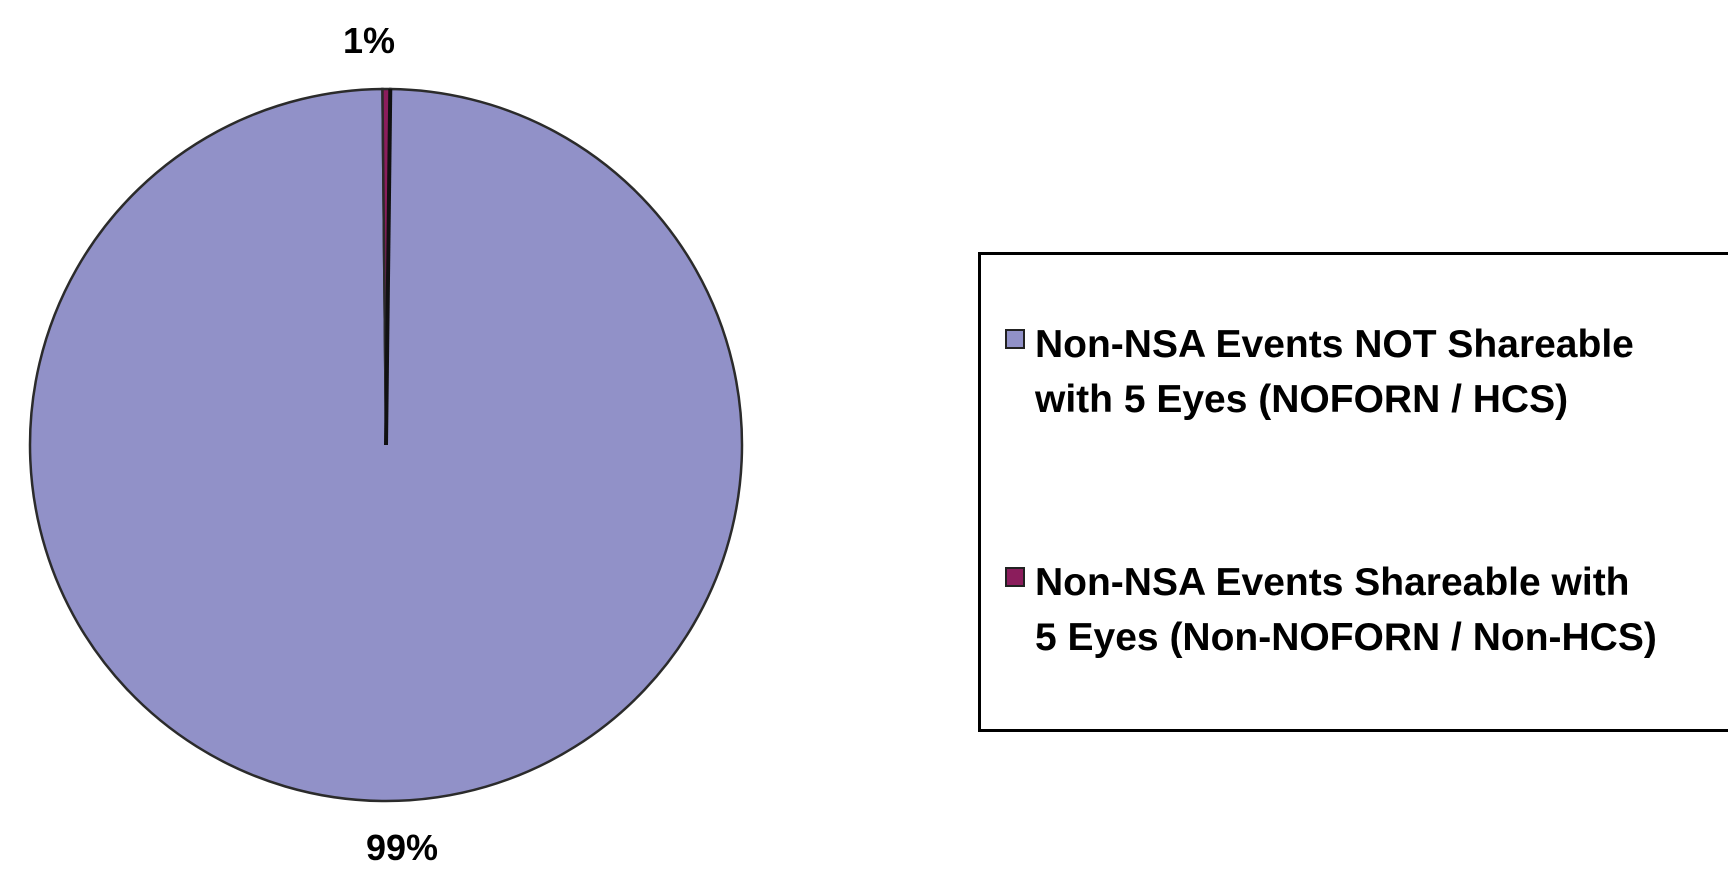  Describe the element at coordinates (369, 40) in the screenshot. I see `data-label-shareable: 1%` at that location.